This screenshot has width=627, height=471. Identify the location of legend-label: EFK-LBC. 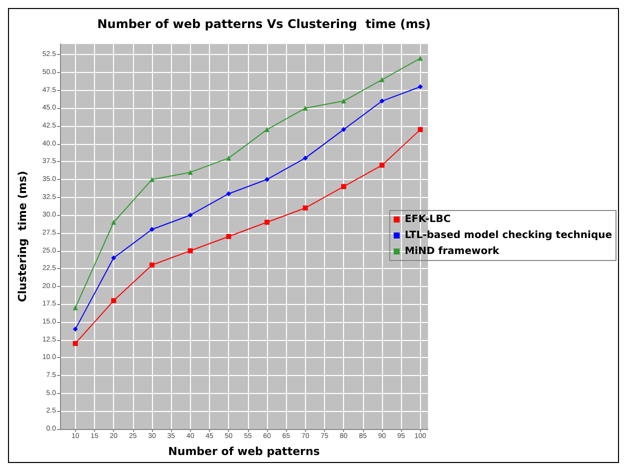
(427, 219).